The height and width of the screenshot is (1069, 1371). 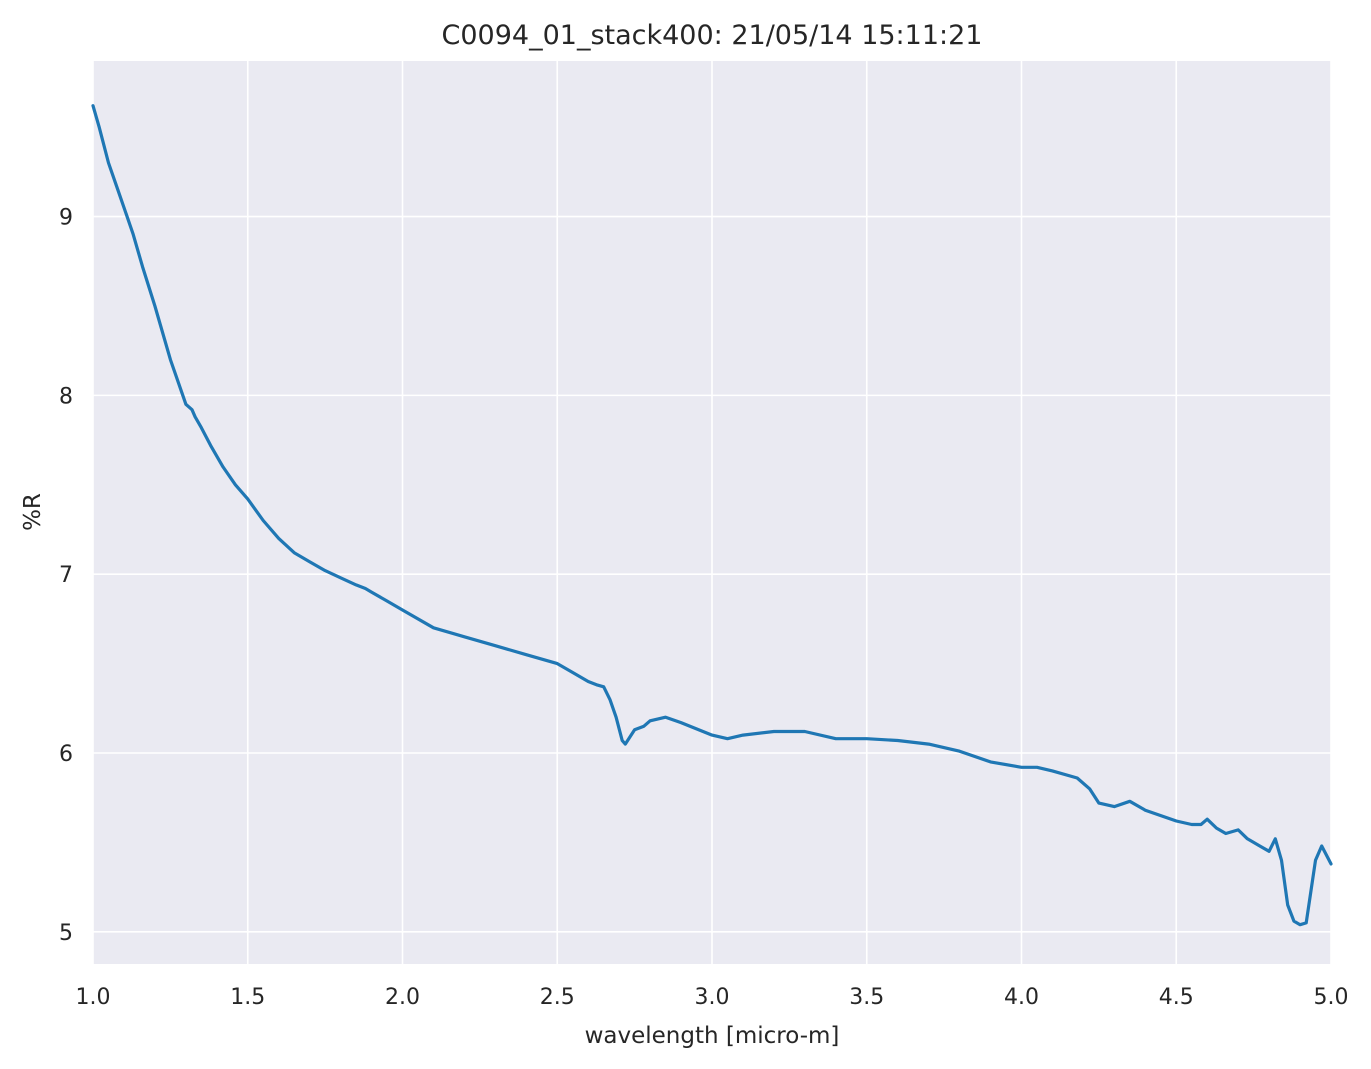 I want to click on x-tick-label: 1.0, so click(x=93, y=997).